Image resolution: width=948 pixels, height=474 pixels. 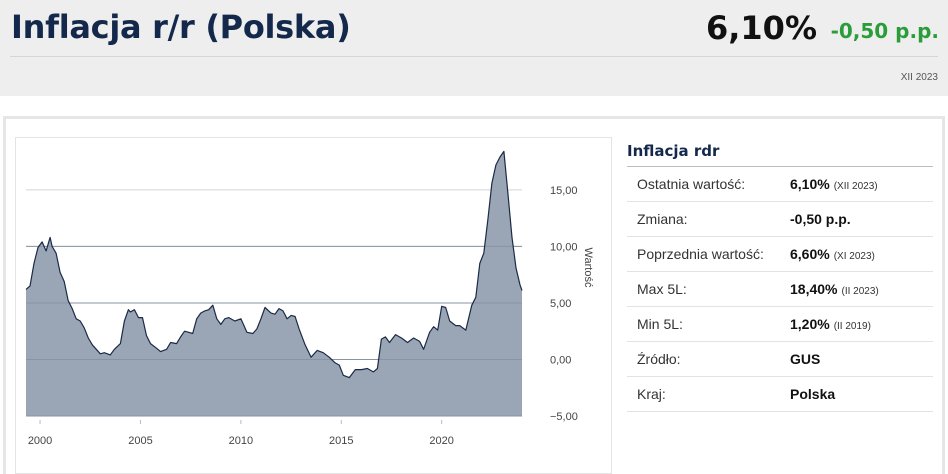 I want to click on info-row-date: (XI 2023), so click(x=854, y=256).